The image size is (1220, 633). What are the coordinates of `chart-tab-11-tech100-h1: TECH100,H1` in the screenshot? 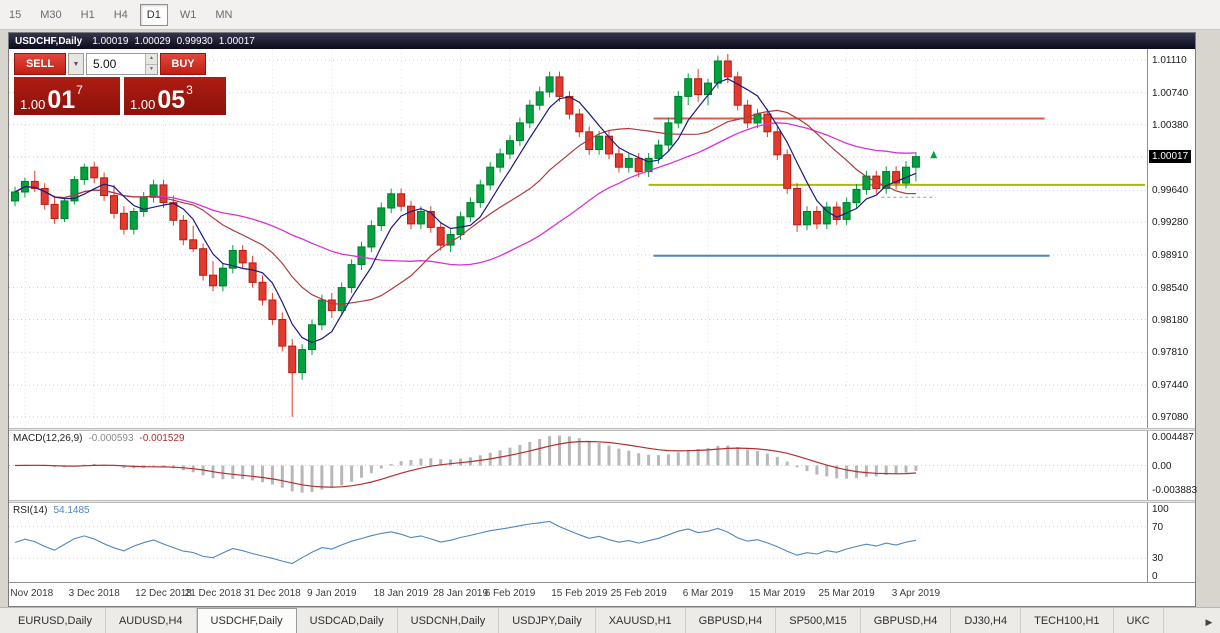 It's located at (1067, 620).